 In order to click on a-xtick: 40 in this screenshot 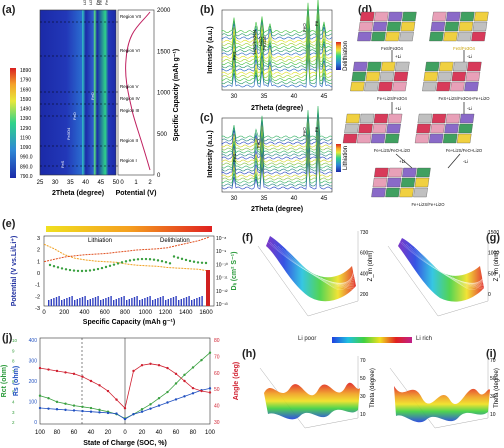, I will do `click(85, 183)`.